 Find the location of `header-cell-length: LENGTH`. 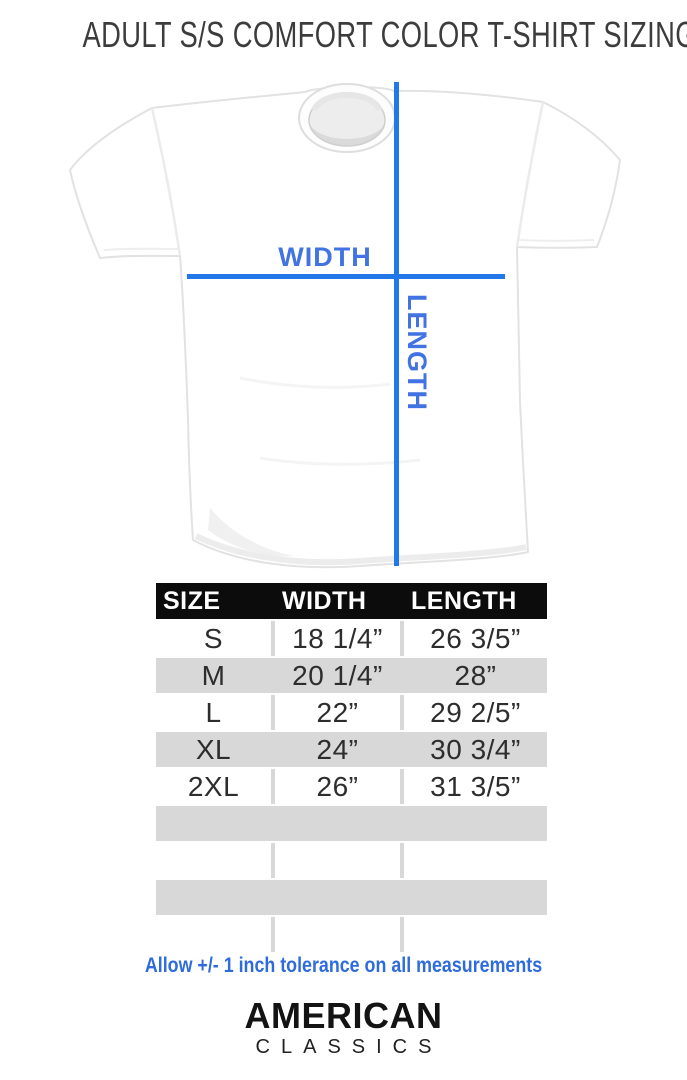

header-cell-length: LENGTH is located at coordinates (464, 601).